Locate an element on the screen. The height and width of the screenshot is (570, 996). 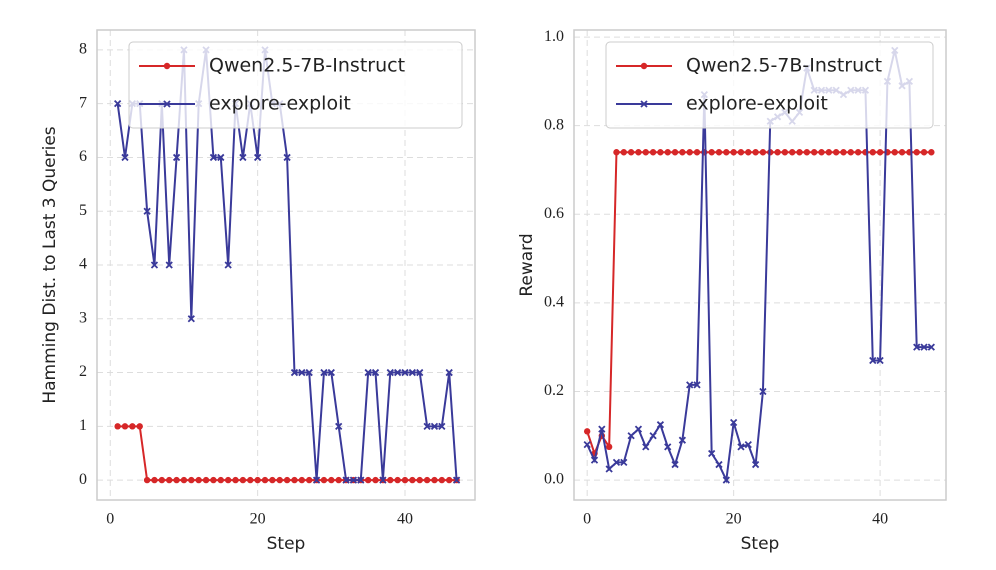
y-tick-label: 0.0 is located at coordinates (554, 479).